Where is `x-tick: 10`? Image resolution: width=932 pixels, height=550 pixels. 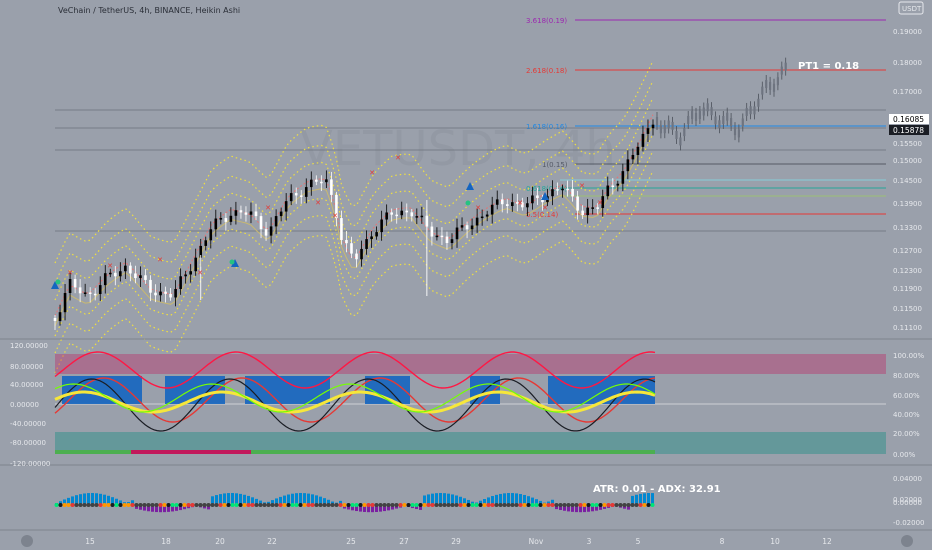 x-tick: 10 is located at coordinates (775, 541).